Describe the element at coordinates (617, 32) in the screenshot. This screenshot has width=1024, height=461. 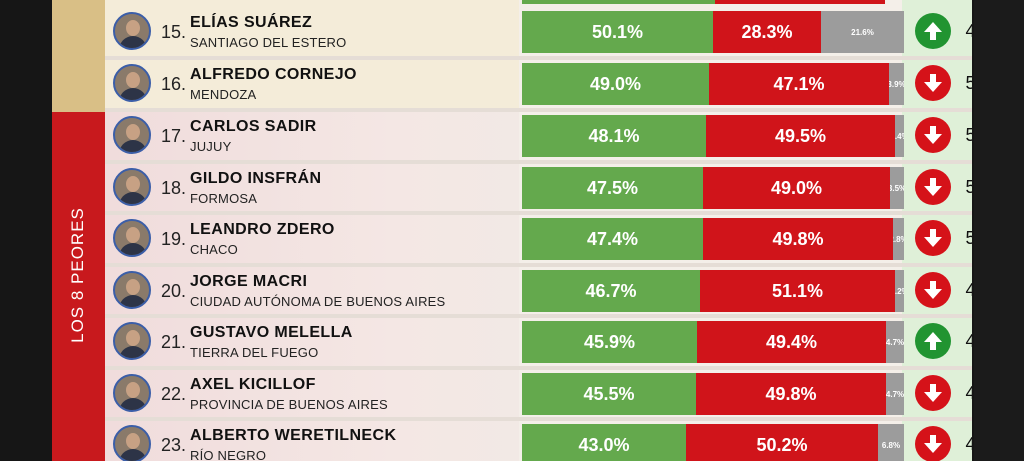
I see `approve-segment: 50.1%` at that location.